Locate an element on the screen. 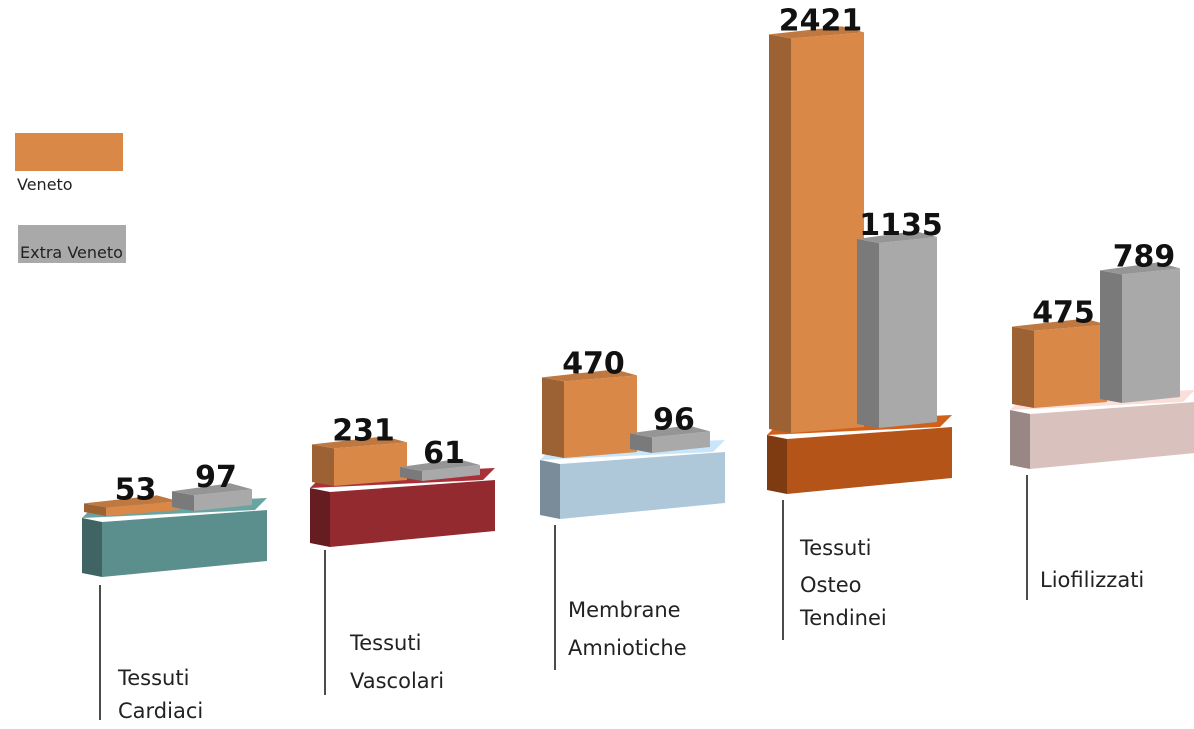  value-label: 61 is located at coordinates (444, 453).